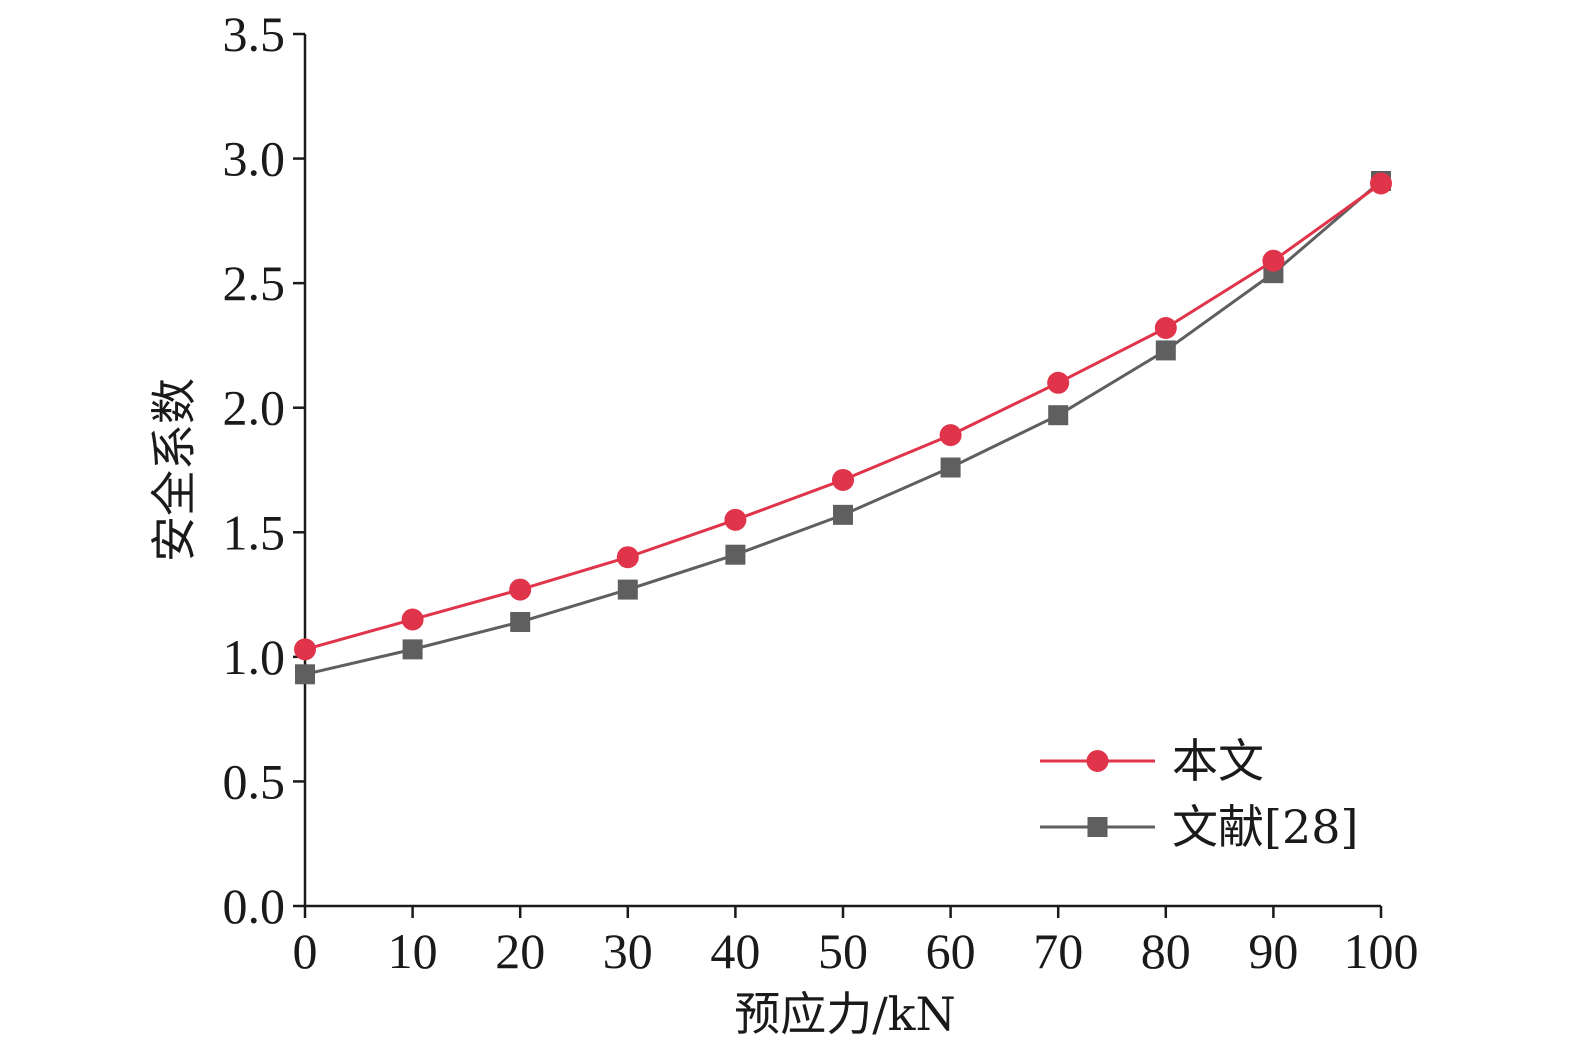 This screenshot has width=1575, height=1059. What do you see at coordinates (254, 408) in the screenshot?
I see `y-tick-label: 2.0` at bounding box center [254, 408].